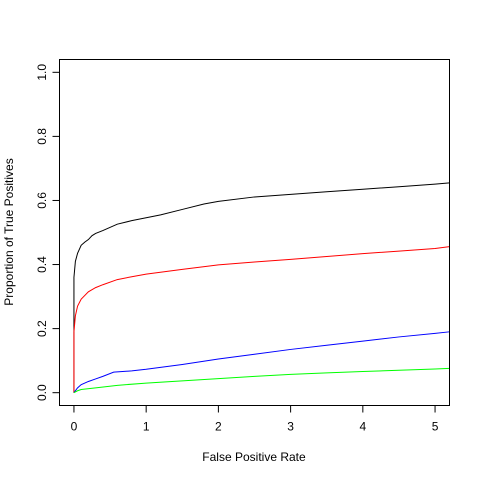  I want to click on y-tick-label: 0.8, so click(42, 136).